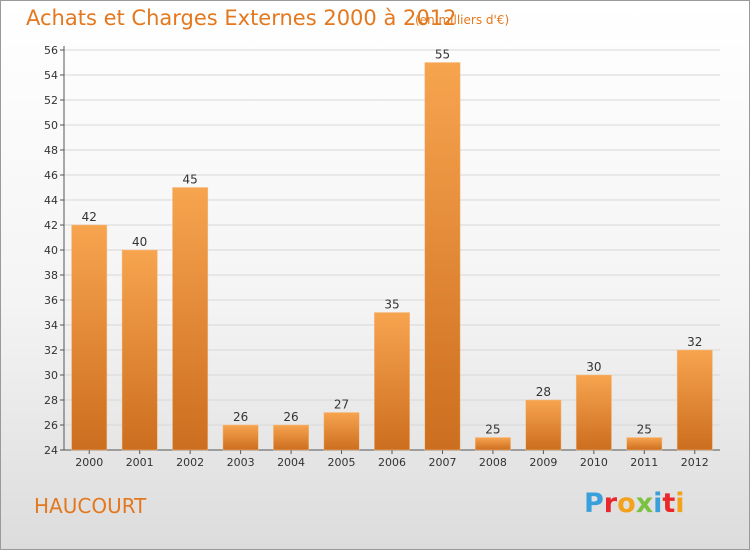 This screenshot has height=550, width=750. Describe the element at coordinates (139, 350) in the screenshot. I see `bar-2001` at that location.